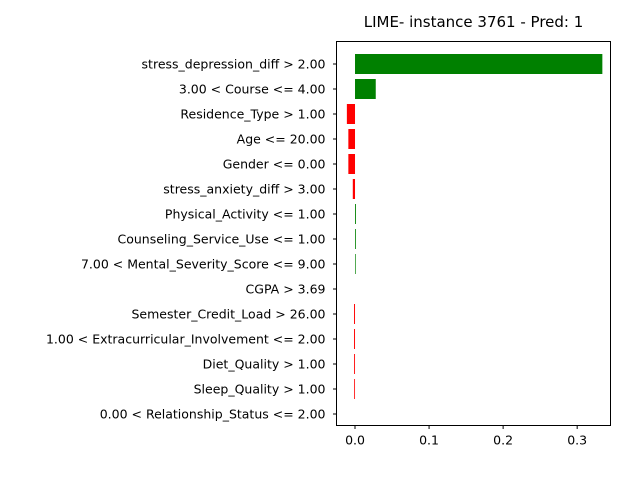 This screenshot has width=640, height=485. What do you see at coordinates (213, 414) in the screenshot?
I see `y-tick-label: 0.00 < Relationship_Status <= 2.00` at bounding box center [213, 414].